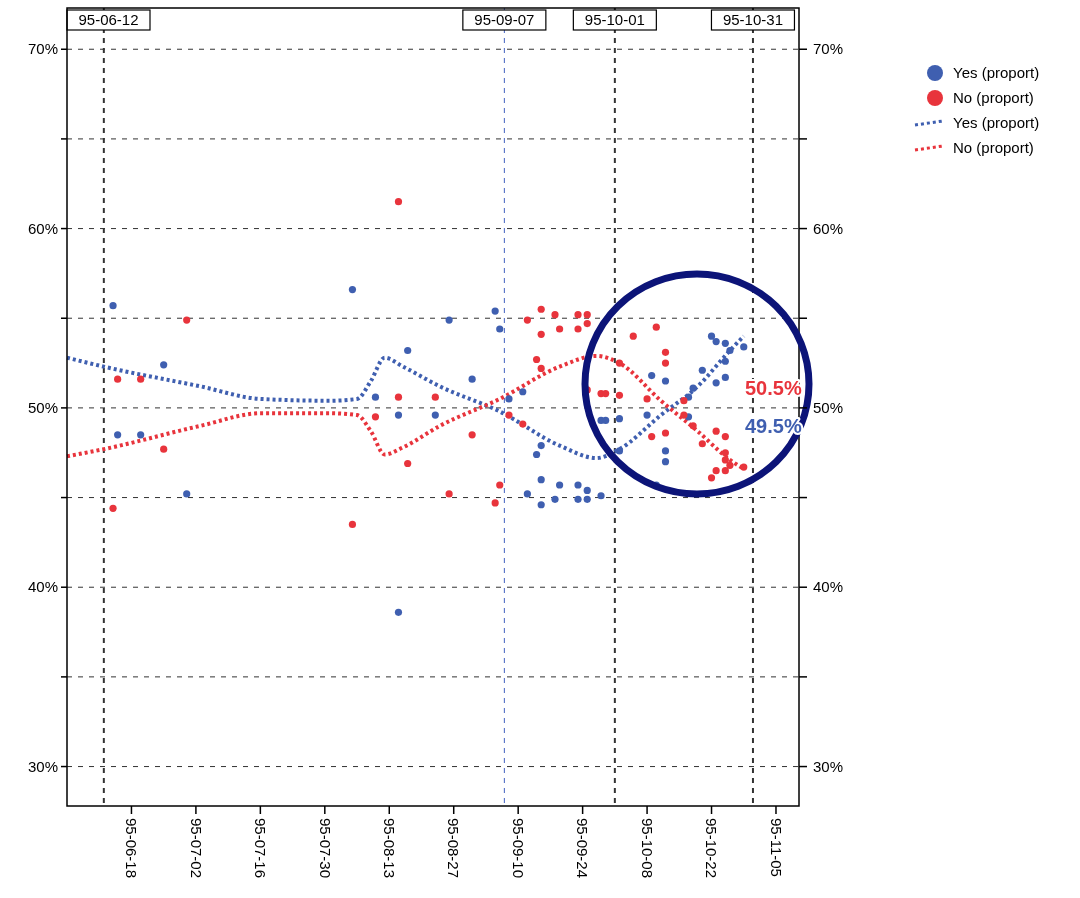 This screenshot has width=1080, height=898. I want to click on y-tick-label: 30%, so click(42, 766).